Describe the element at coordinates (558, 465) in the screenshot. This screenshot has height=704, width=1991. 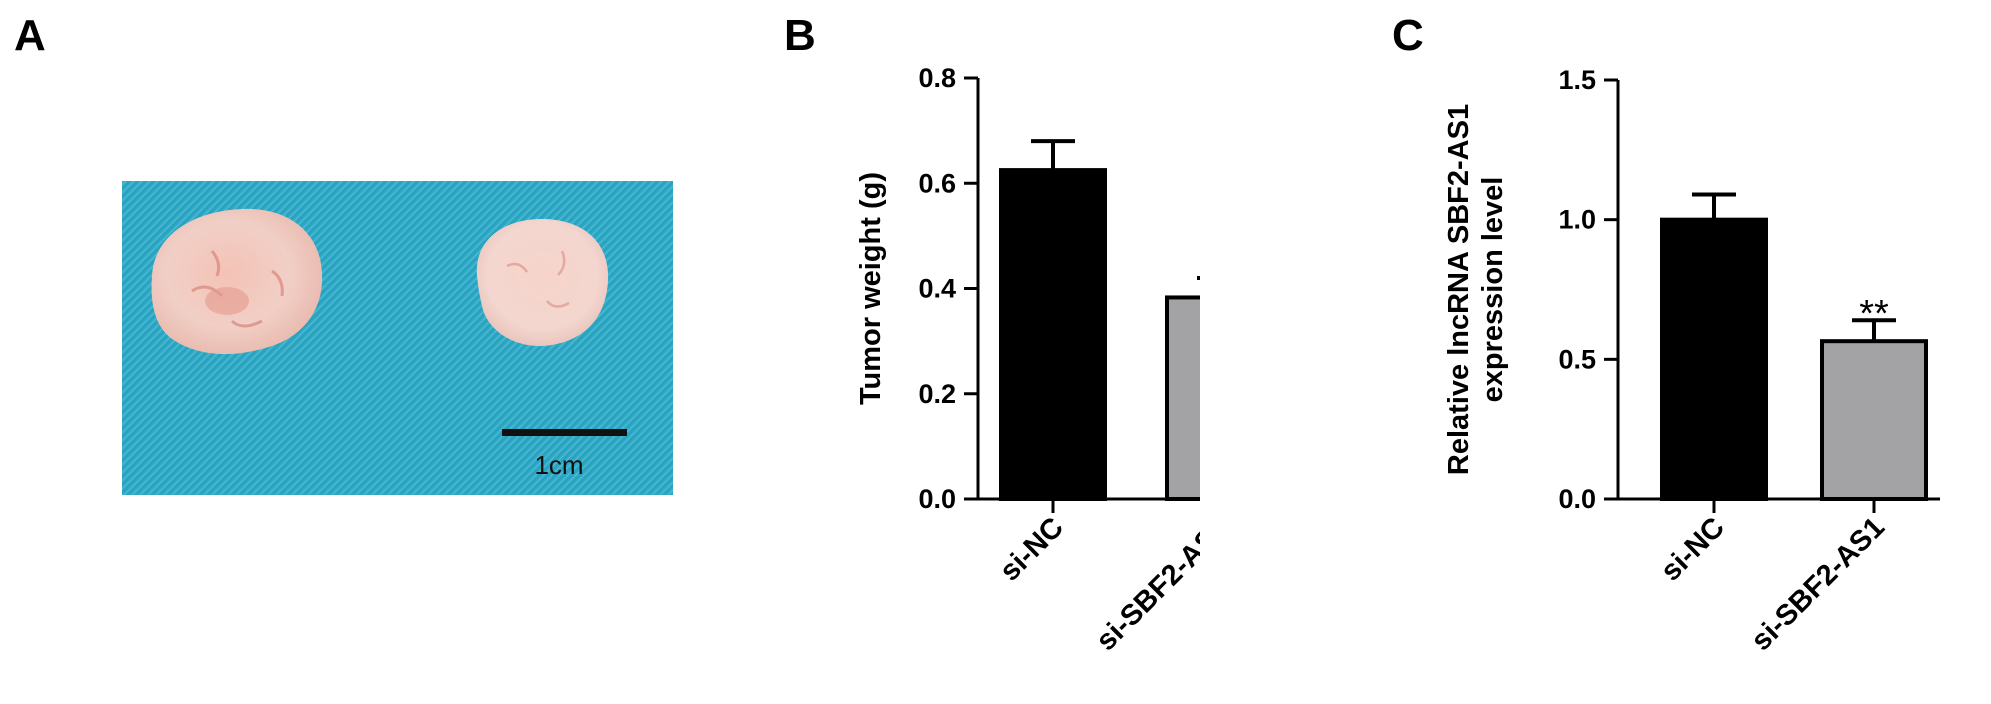
I see `scale-bar-label: 1cm` at that location.